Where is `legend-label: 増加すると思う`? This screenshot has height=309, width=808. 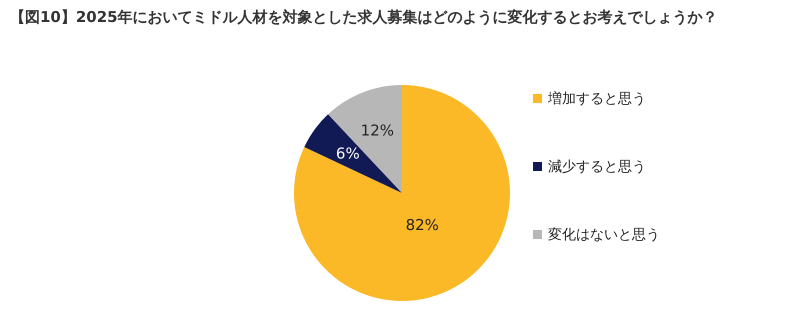
legend-label: 増加すると思う is located at coordinates (597, 99).